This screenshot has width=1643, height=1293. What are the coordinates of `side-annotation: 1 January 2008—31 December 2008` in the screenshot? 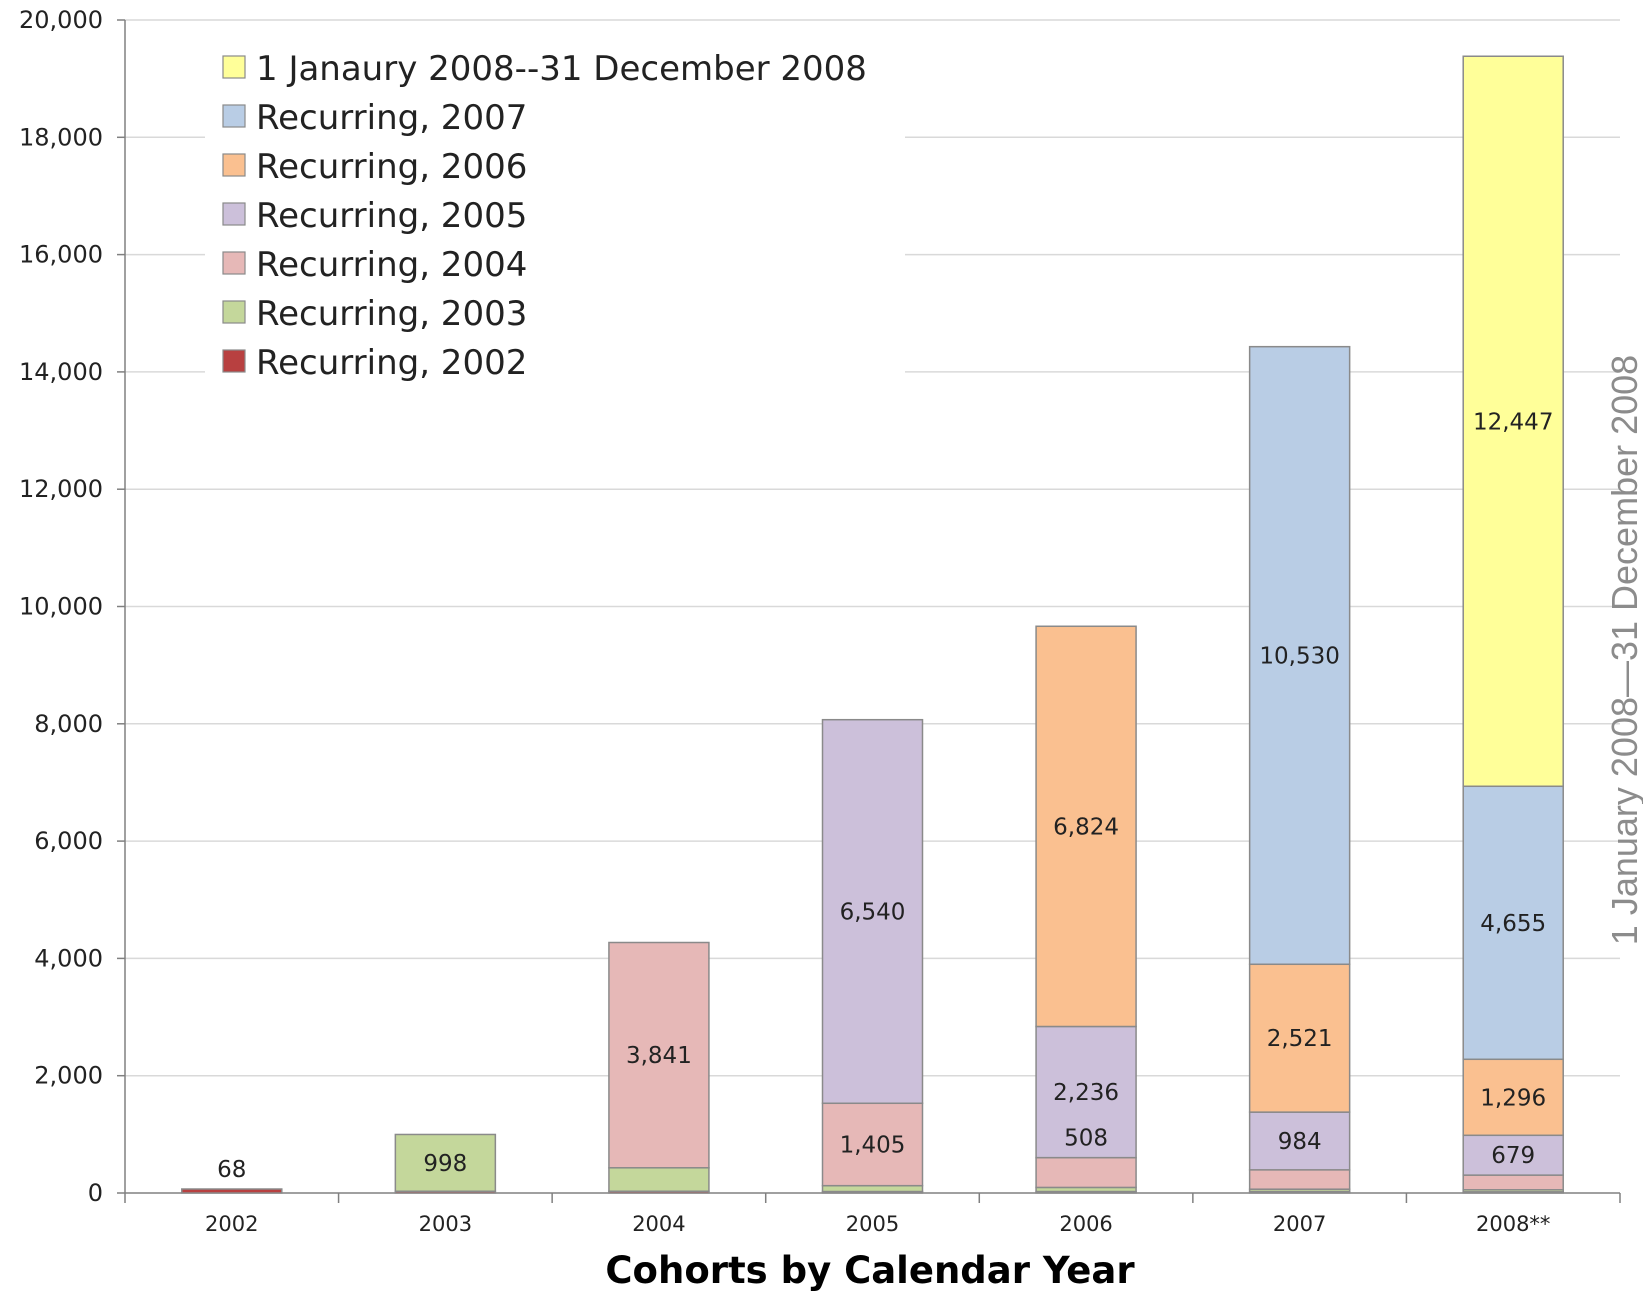 It's located at (1623, 650).